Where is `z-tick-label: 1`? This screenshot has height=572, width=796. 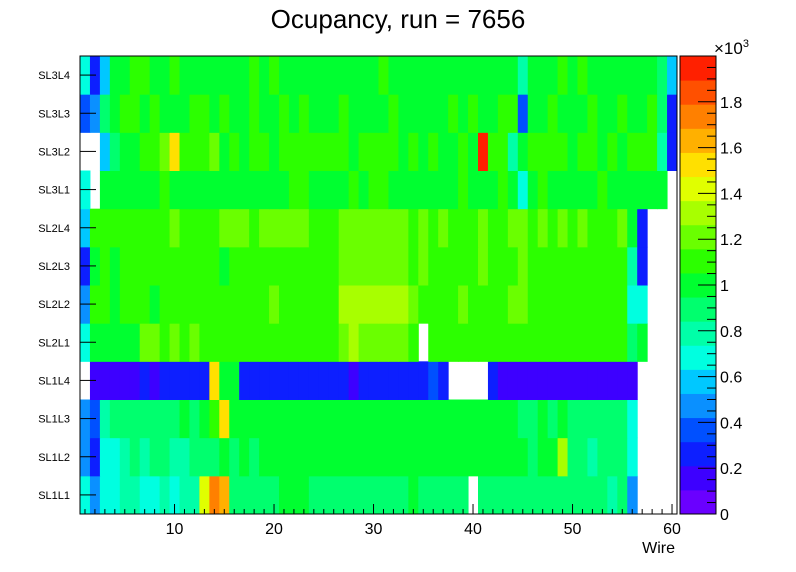 z-tick-label: 1 is located at coordinates (724, 286).